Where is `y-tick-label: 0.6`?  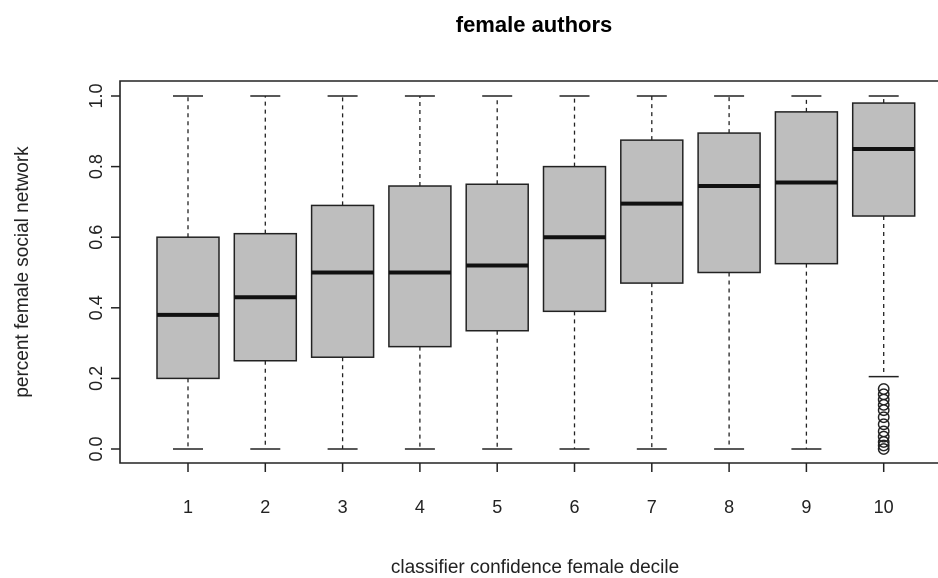
y-tick-label: 0.6 is located at coordinates (96, 237).